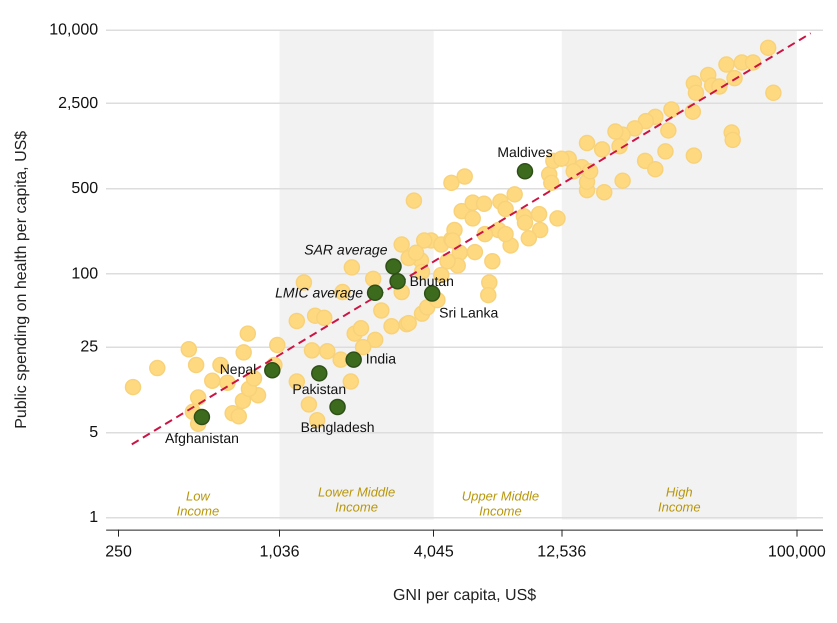  What do you see at coordinates (84, 273) in the screenshot?
I see `y-tick-label: 100` at bounding box center [84, 273].